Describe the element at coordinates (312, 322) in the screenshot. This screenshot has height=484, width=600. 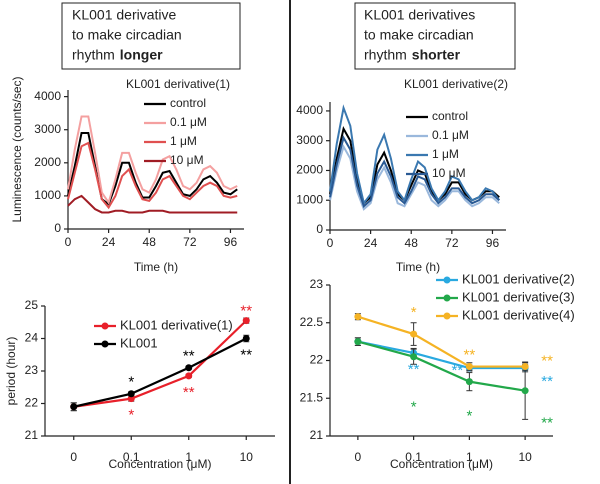
I see `y-tick-label: 22.5` at that location.